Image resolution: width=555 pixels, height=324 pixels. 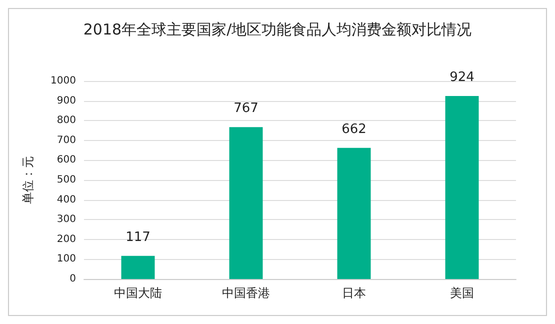 What do you see at coordinates (66, 120) in the screenshot?
I see `y-tick-label: 800` at bounding box center [66, 120].